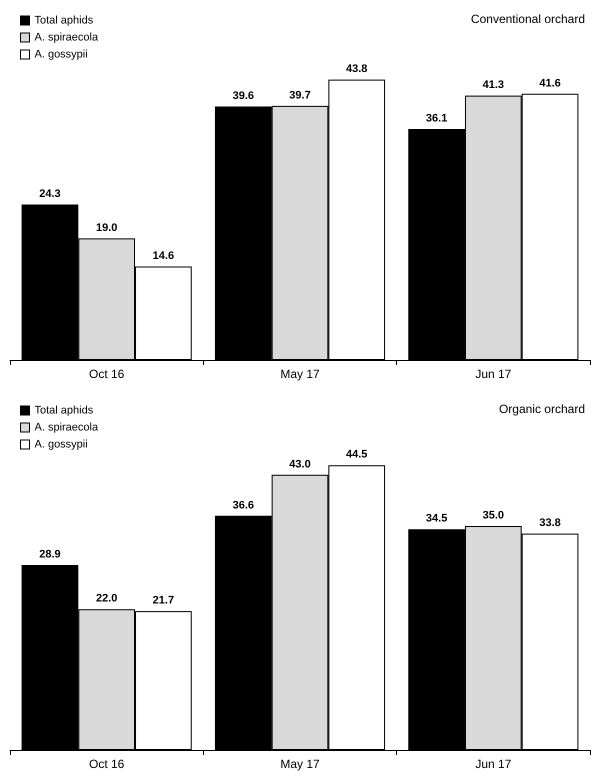 Image resolution: width=600 pixels, height=780 pixels. What do you see at coordinates (50, 194) in the screenshot?
I see `data-label: 24.3` at bounding box center [50, 194].